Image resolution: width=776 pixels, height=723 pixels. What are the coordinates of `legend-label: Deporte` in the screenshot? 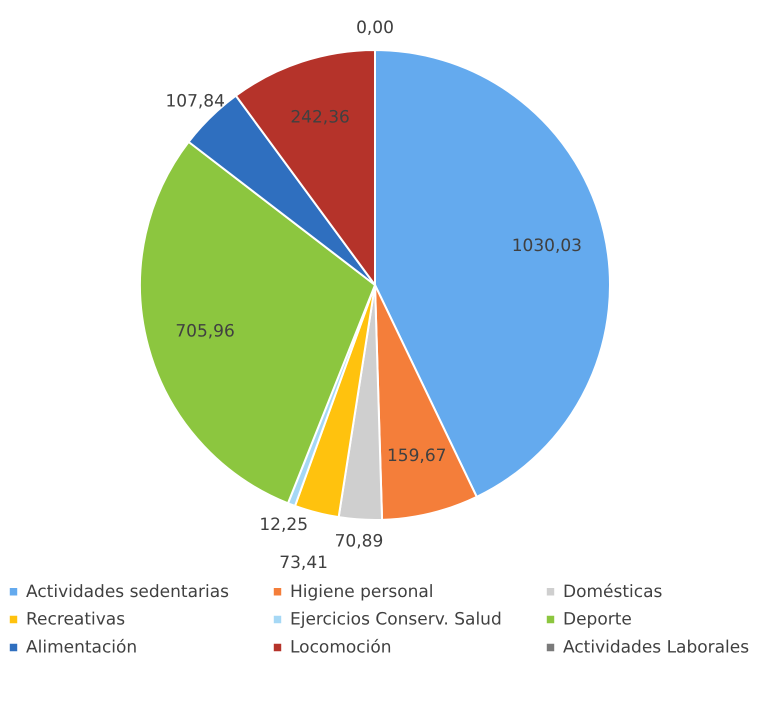 It's located at (597, 620).